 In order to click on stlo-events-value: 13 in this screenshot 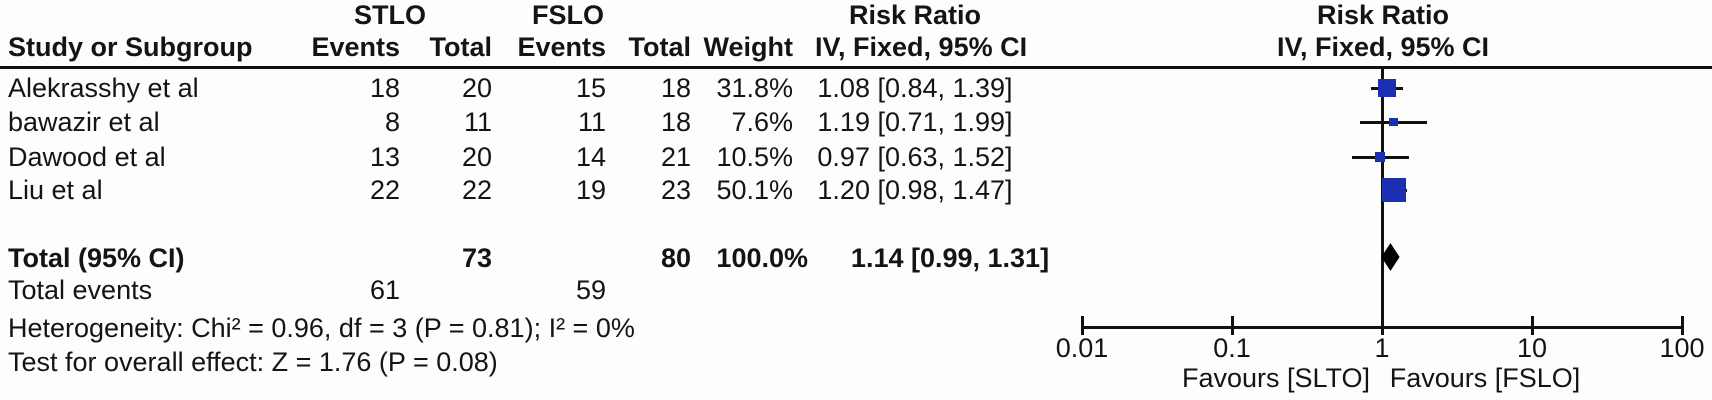, I will do `click(384, 157)`.